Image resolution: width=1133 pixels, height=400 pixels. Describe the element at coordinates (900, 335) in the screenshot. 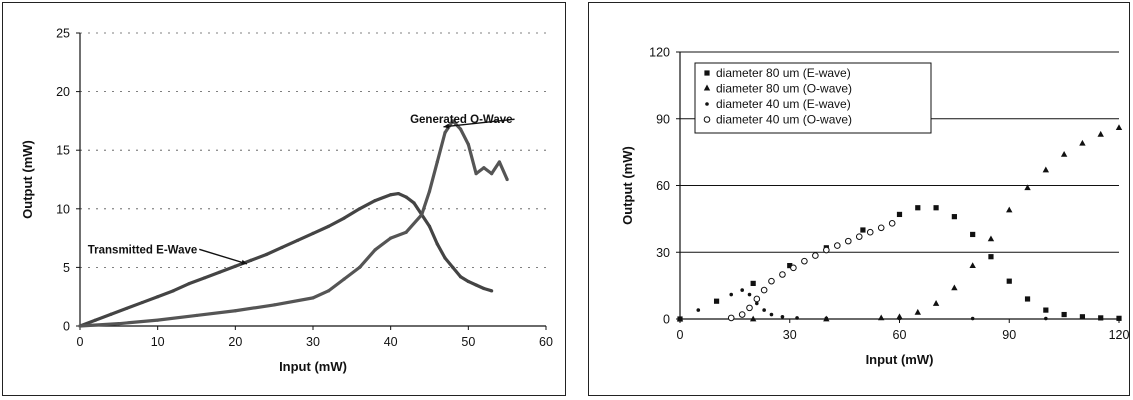

I see `x-tick-label-2: 60` at that location.